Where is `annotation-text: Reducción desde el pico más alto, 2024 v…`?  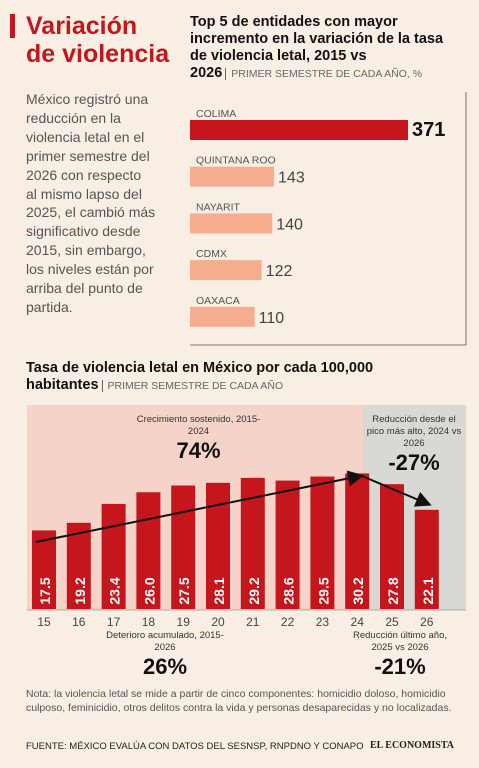 annotation-text: Reducción desde el pico más alto, 2024 v… is located at coordinates (414, 431).